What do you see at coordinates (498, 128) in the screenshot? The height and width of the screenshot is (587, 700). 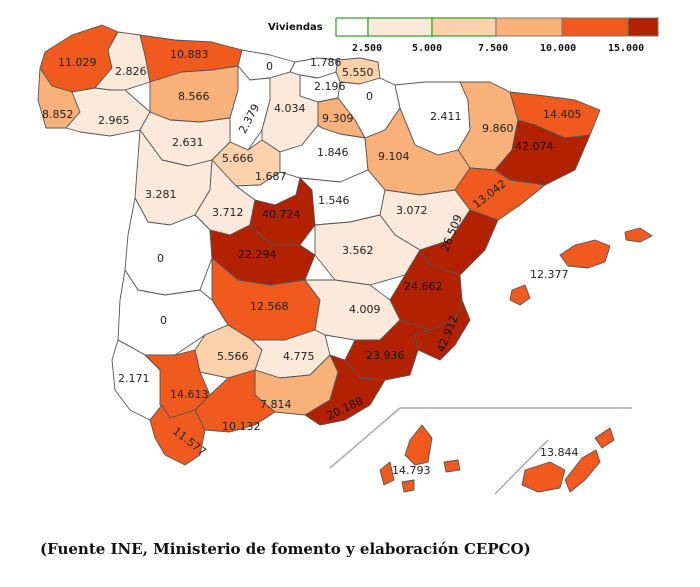 I see `value-label: 9.860` at bounding box center [498, 128].